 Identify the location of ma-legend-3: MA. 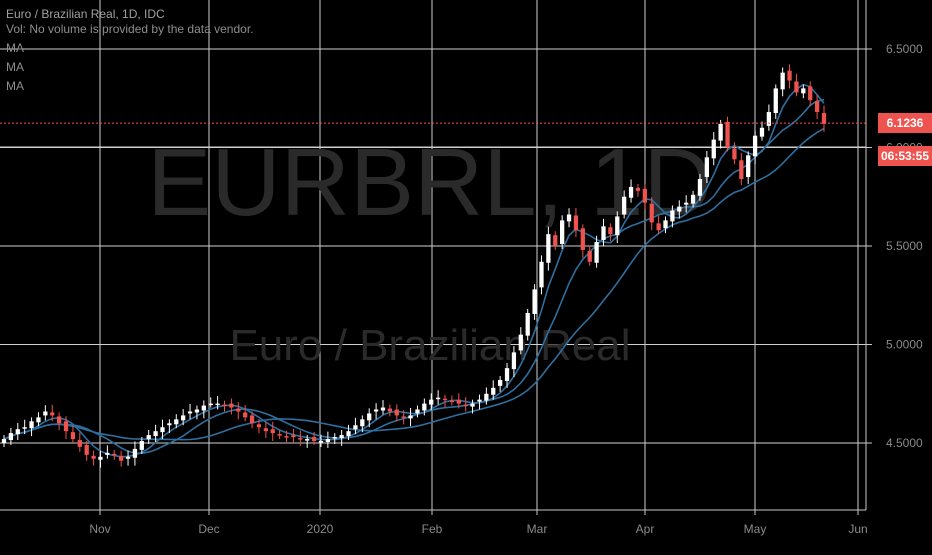
(15, 86).